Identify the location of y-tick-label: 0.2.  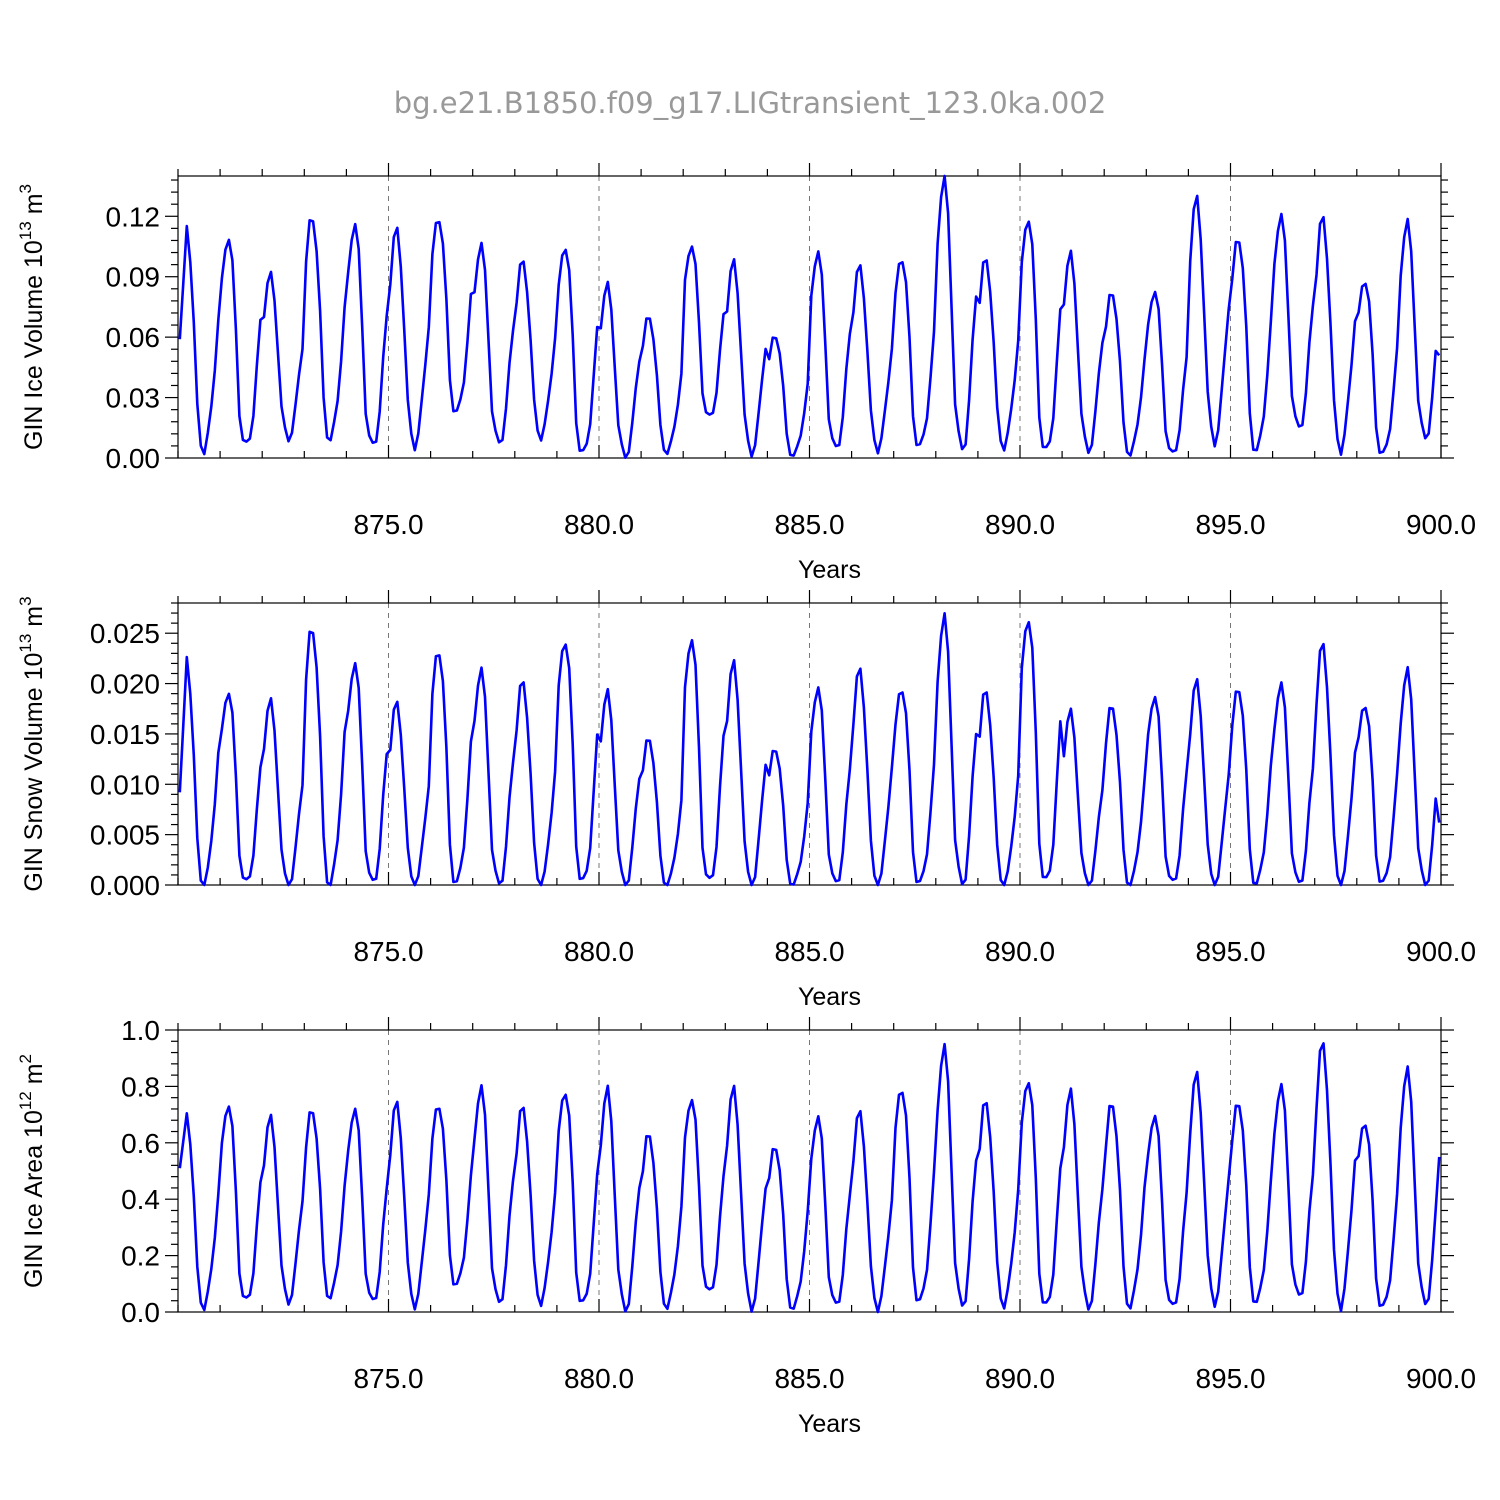
(140, 1256).